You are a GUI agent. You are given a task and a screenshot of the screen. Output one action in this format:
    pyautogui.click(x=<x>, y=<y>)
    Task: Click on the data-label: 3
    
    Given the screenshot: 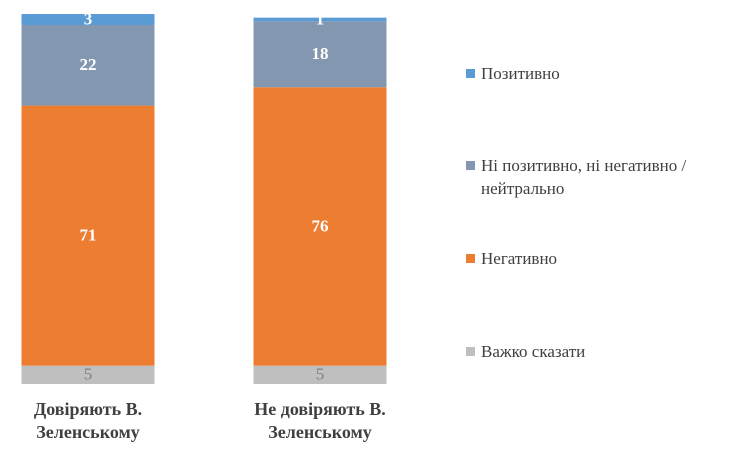 What is the action you would take?
    pyautogui.click(x=88, y=18)
    